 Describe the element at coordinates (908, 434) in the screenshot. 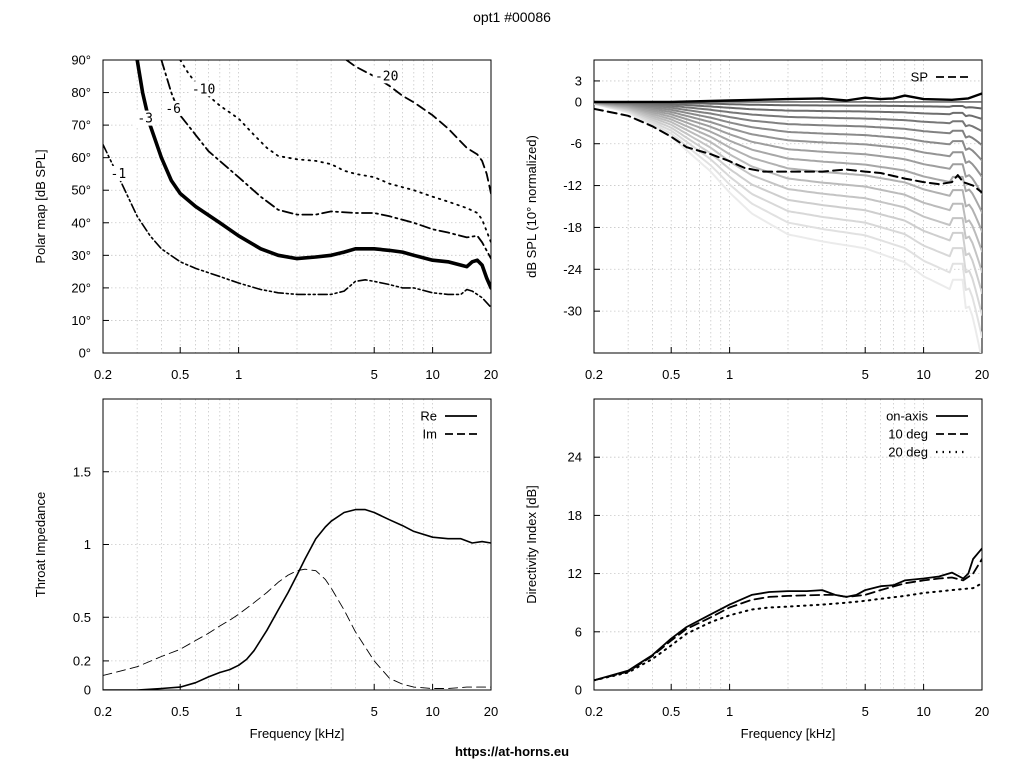

I see `legend-label: 10 deg` at that location.